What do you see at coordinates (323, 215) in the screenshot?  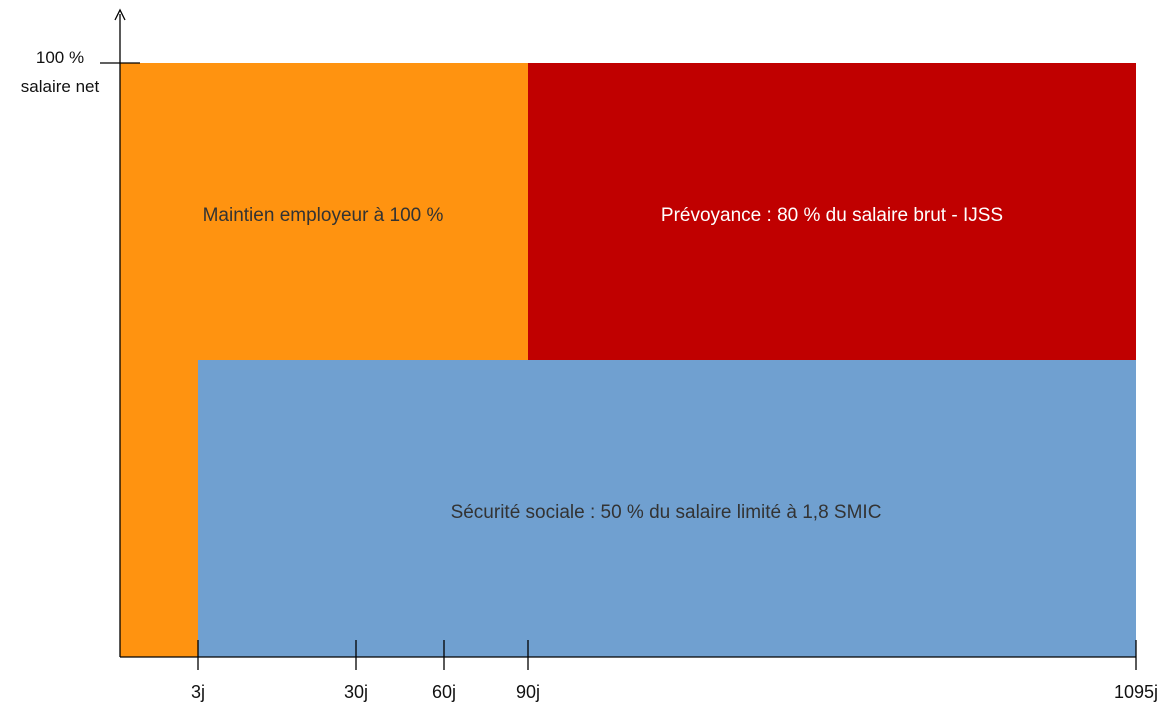 I see `region-label-employer: Maintien employeur à 100 %` at bounding box center [323, 215].